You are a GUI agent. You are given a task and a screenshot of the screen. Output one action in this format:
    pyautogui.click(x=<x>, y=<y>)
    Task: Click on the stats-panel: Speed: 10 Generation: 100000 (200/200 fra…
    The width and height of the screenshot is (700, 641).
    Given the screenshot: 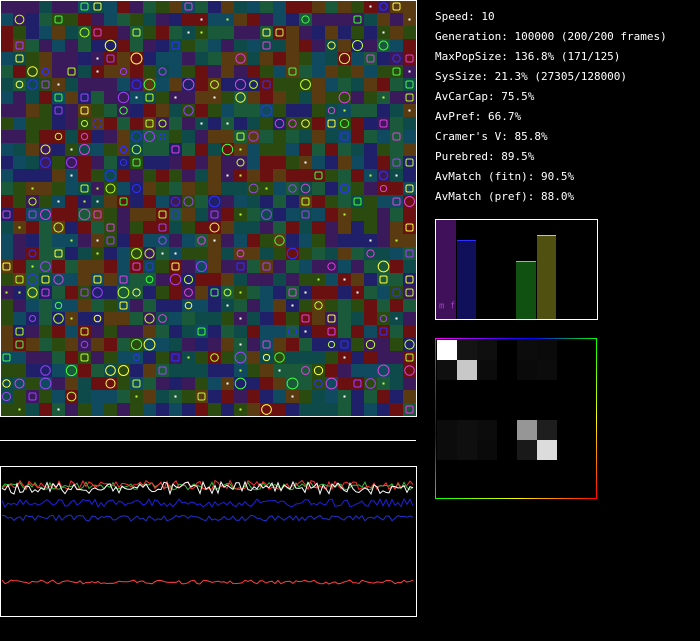 What is the action you would take?
    pyautogui.click(x=551, y=106)
    